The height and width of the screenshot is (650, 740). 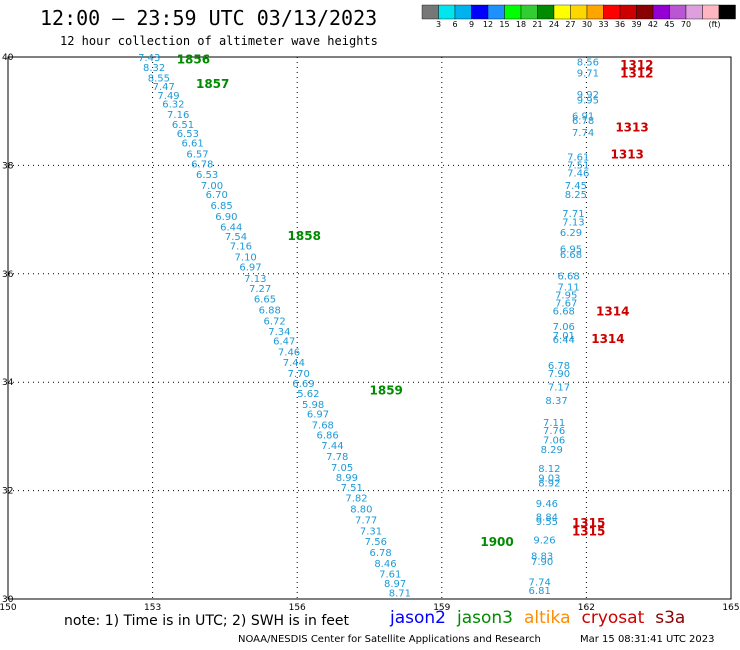 What do you see at coordinates (471, 24) in the screenshot?
I see `colorbar-label: 9` at bounding box center [471, 24].